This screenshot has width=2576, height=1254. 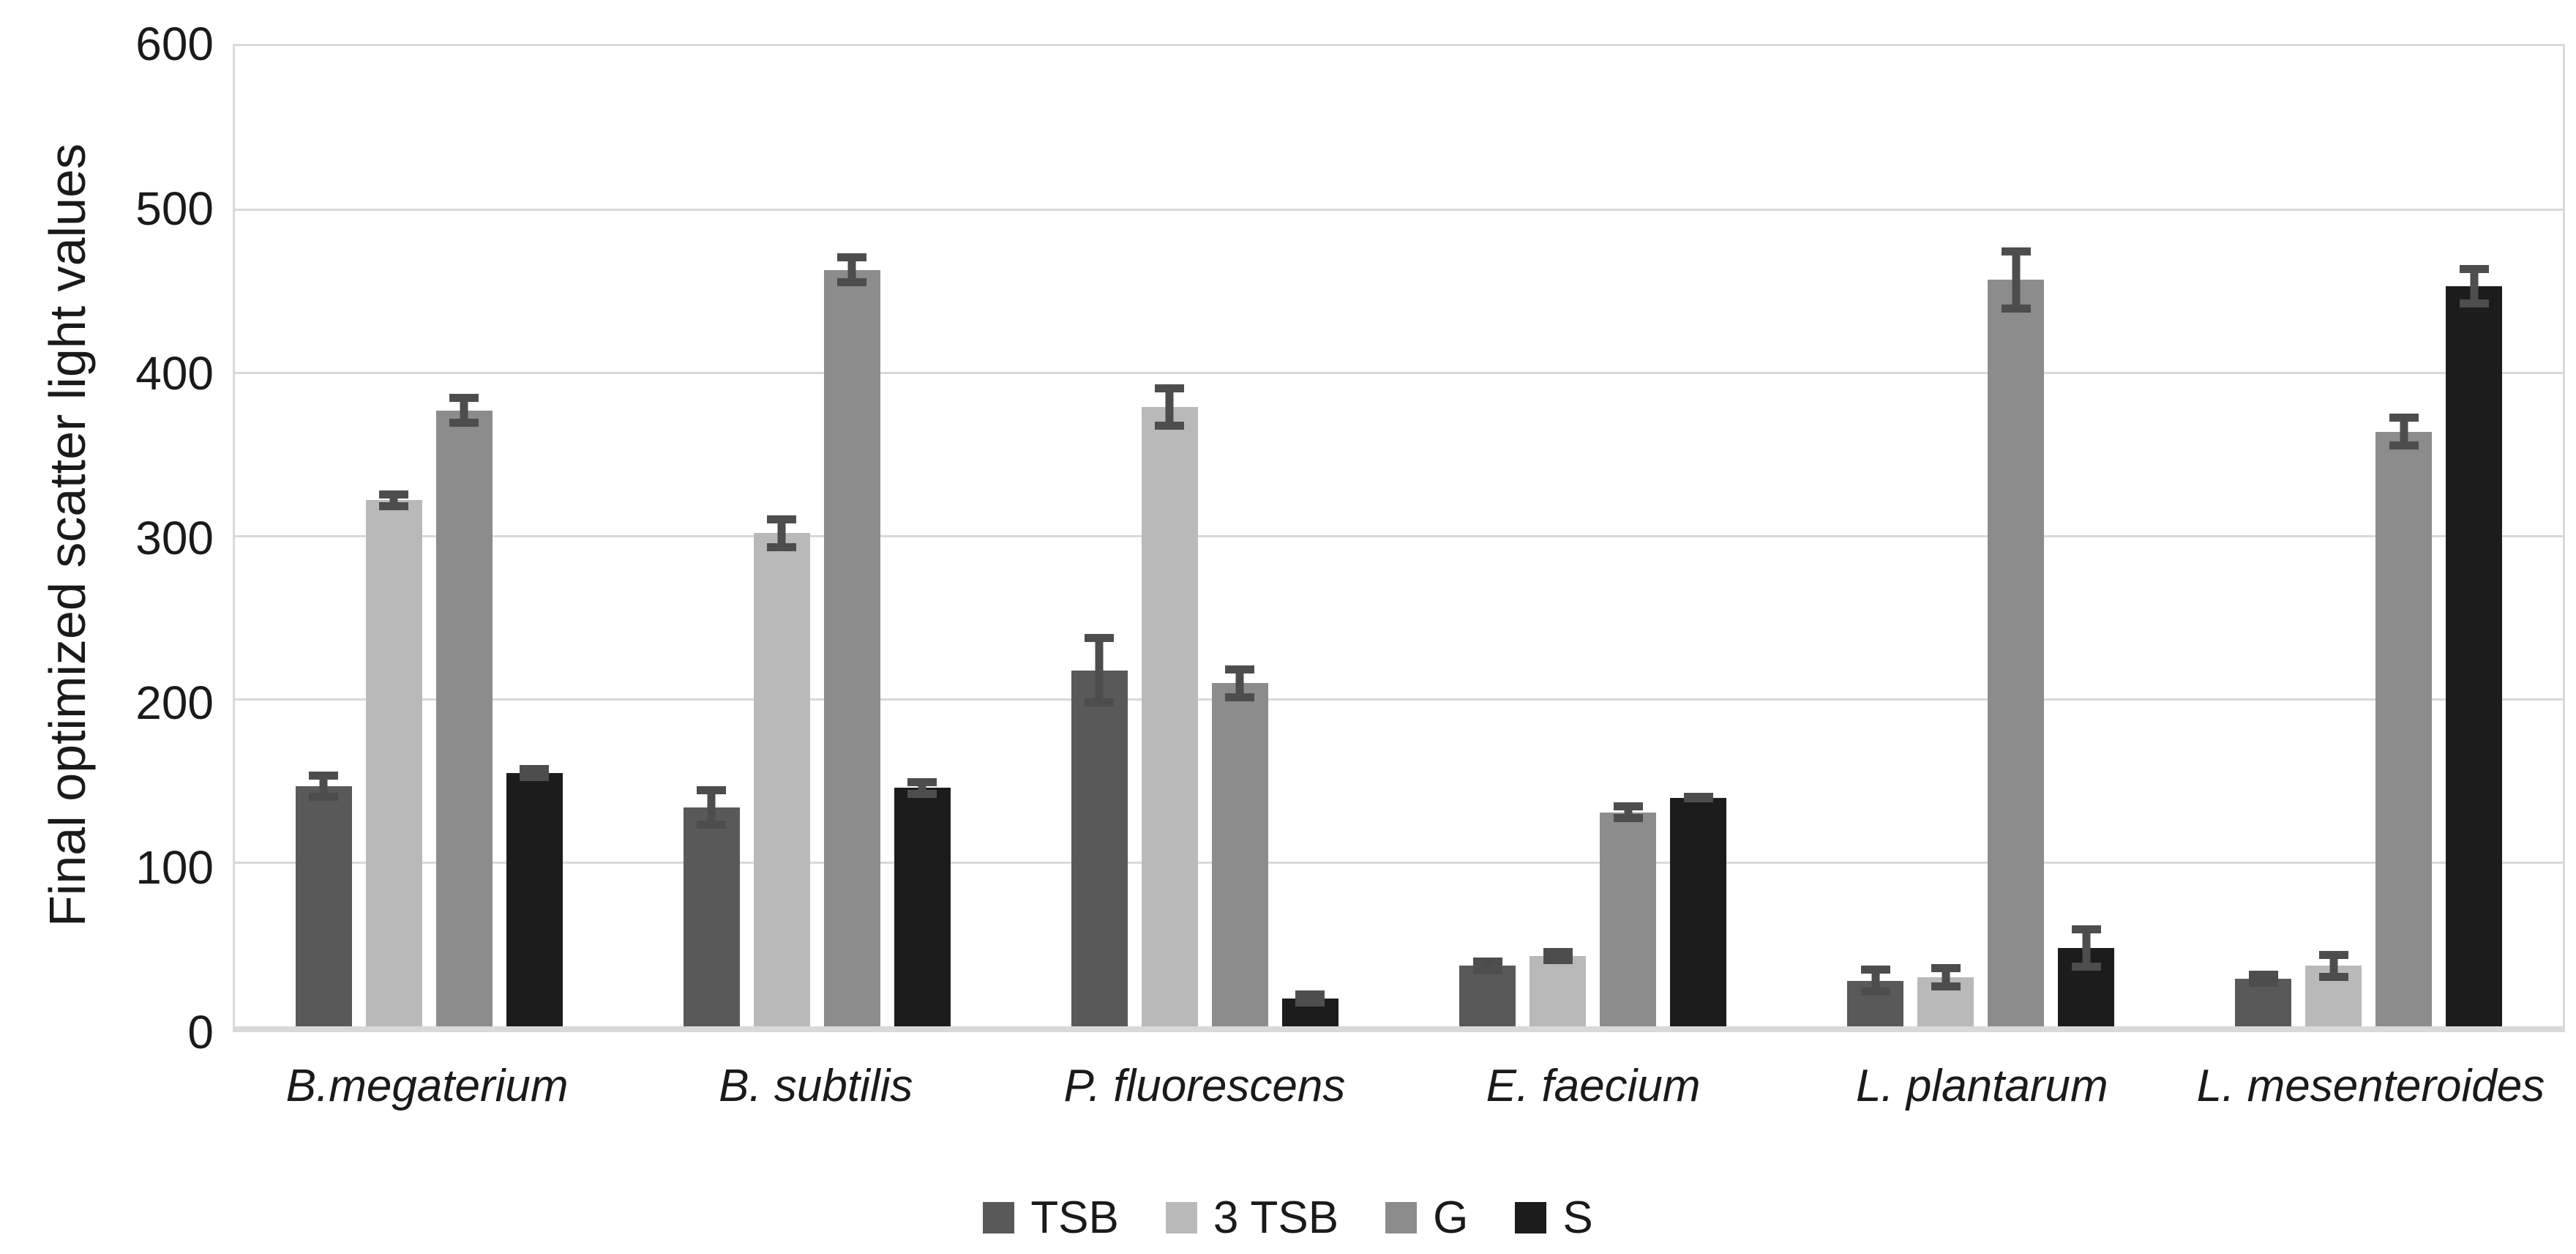 What do you see at coordinates (1276, 1218) in the screenshot?
I see `legend-label: 3 TSB` at bounding box center [1276, 1218].